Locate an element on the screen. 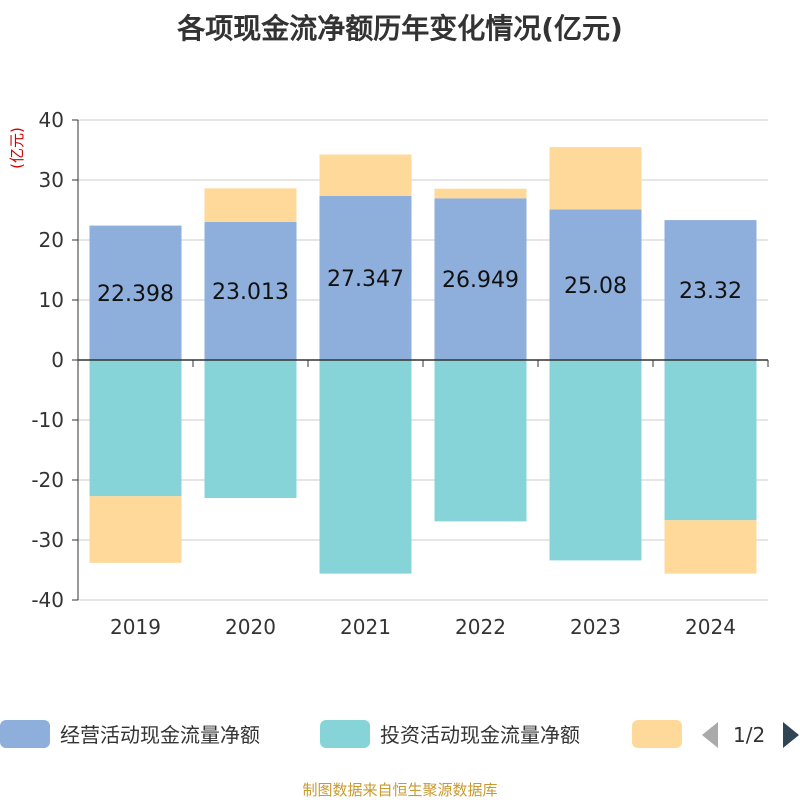 The height and width of the screenshot is (800, 800). legend-page-indicator: 1/2 is located at coordinates (749, 735).